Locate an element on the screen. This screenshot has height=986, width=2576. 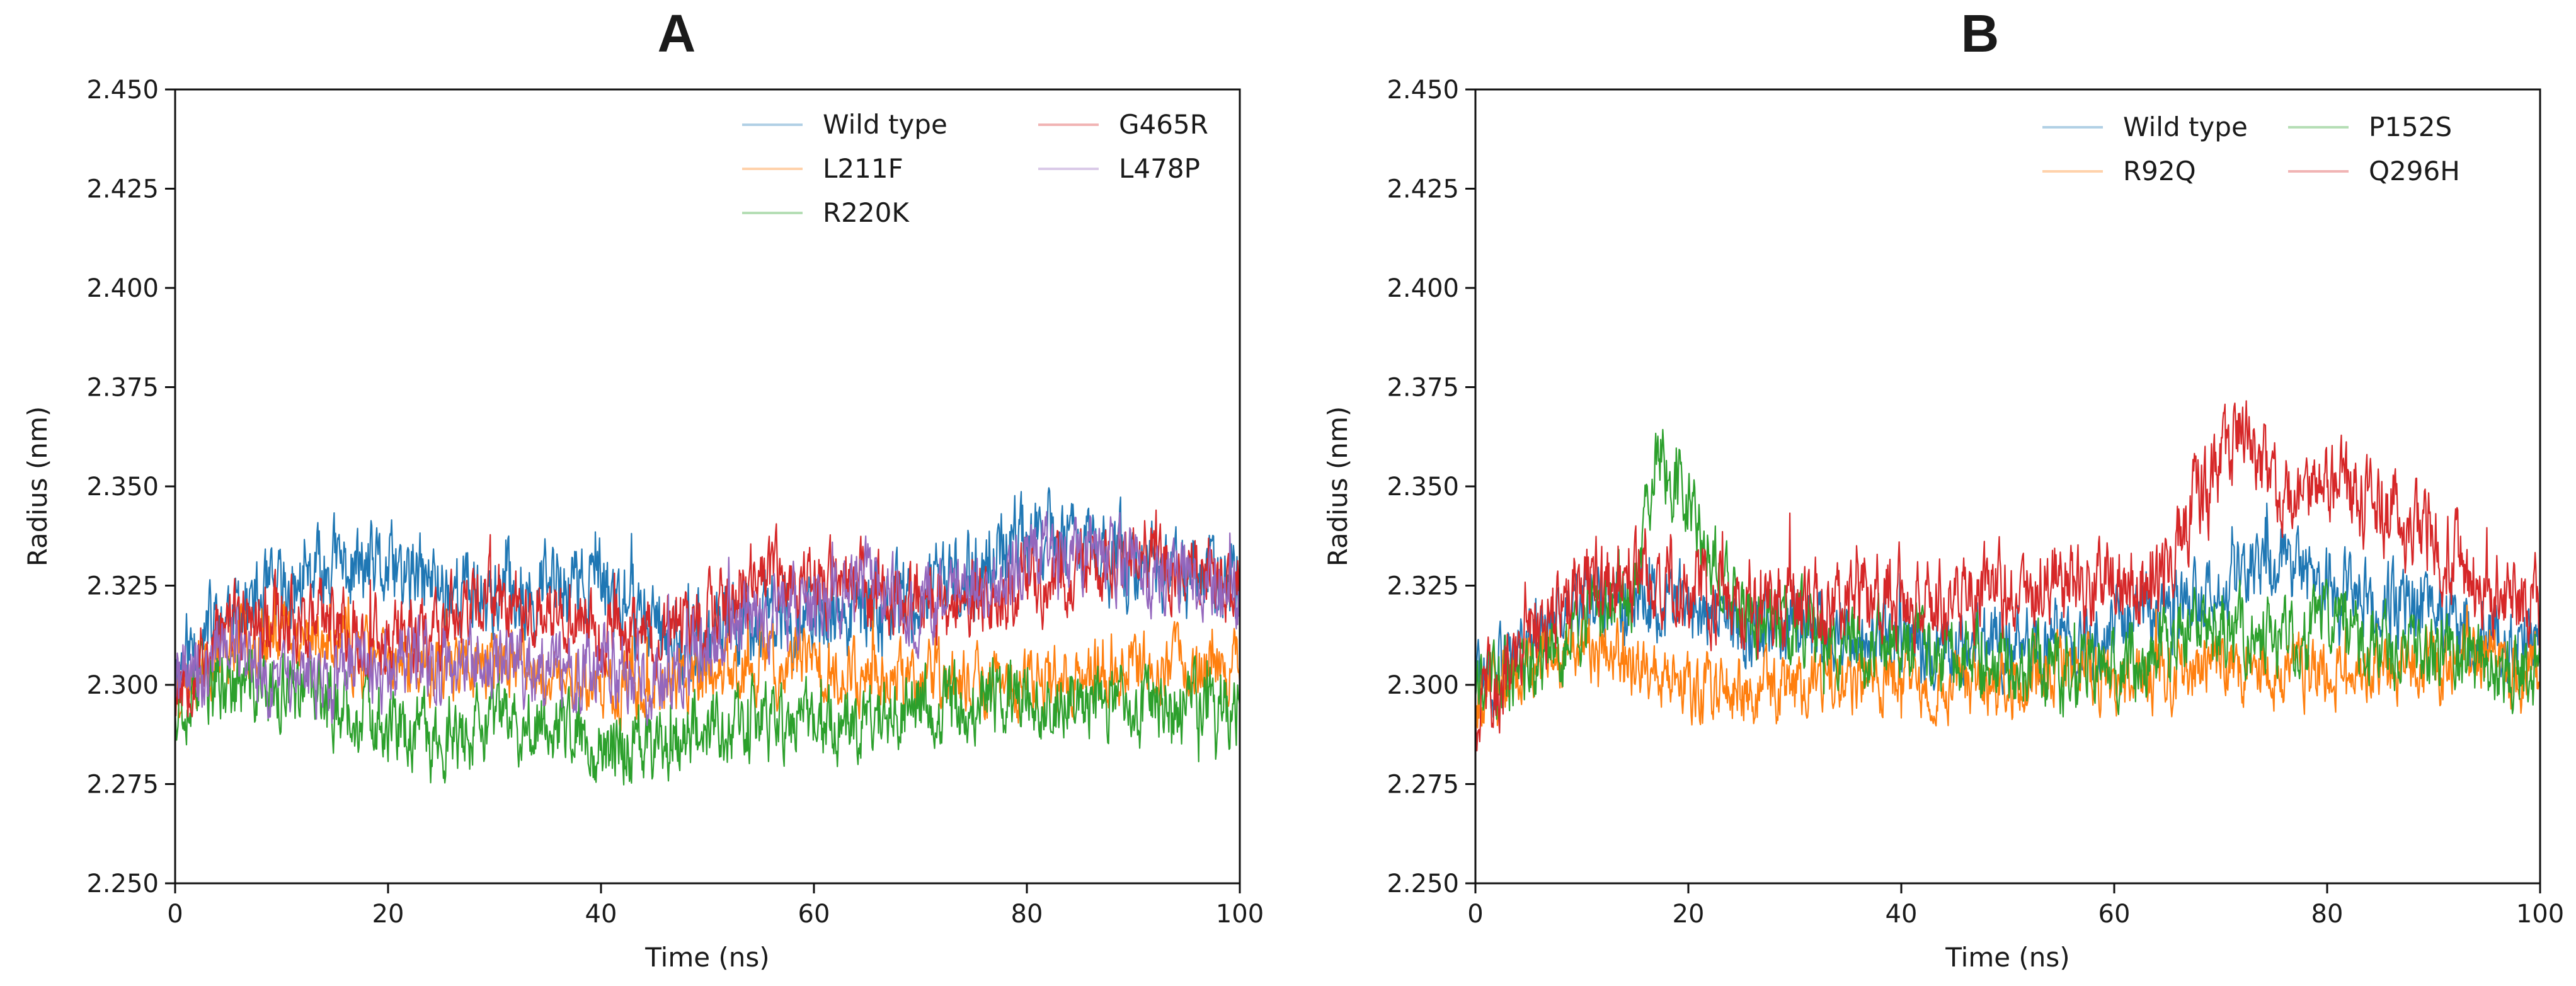
legend: Wild type L211F R220K G465R L478P is located at coordinates (975, 169).